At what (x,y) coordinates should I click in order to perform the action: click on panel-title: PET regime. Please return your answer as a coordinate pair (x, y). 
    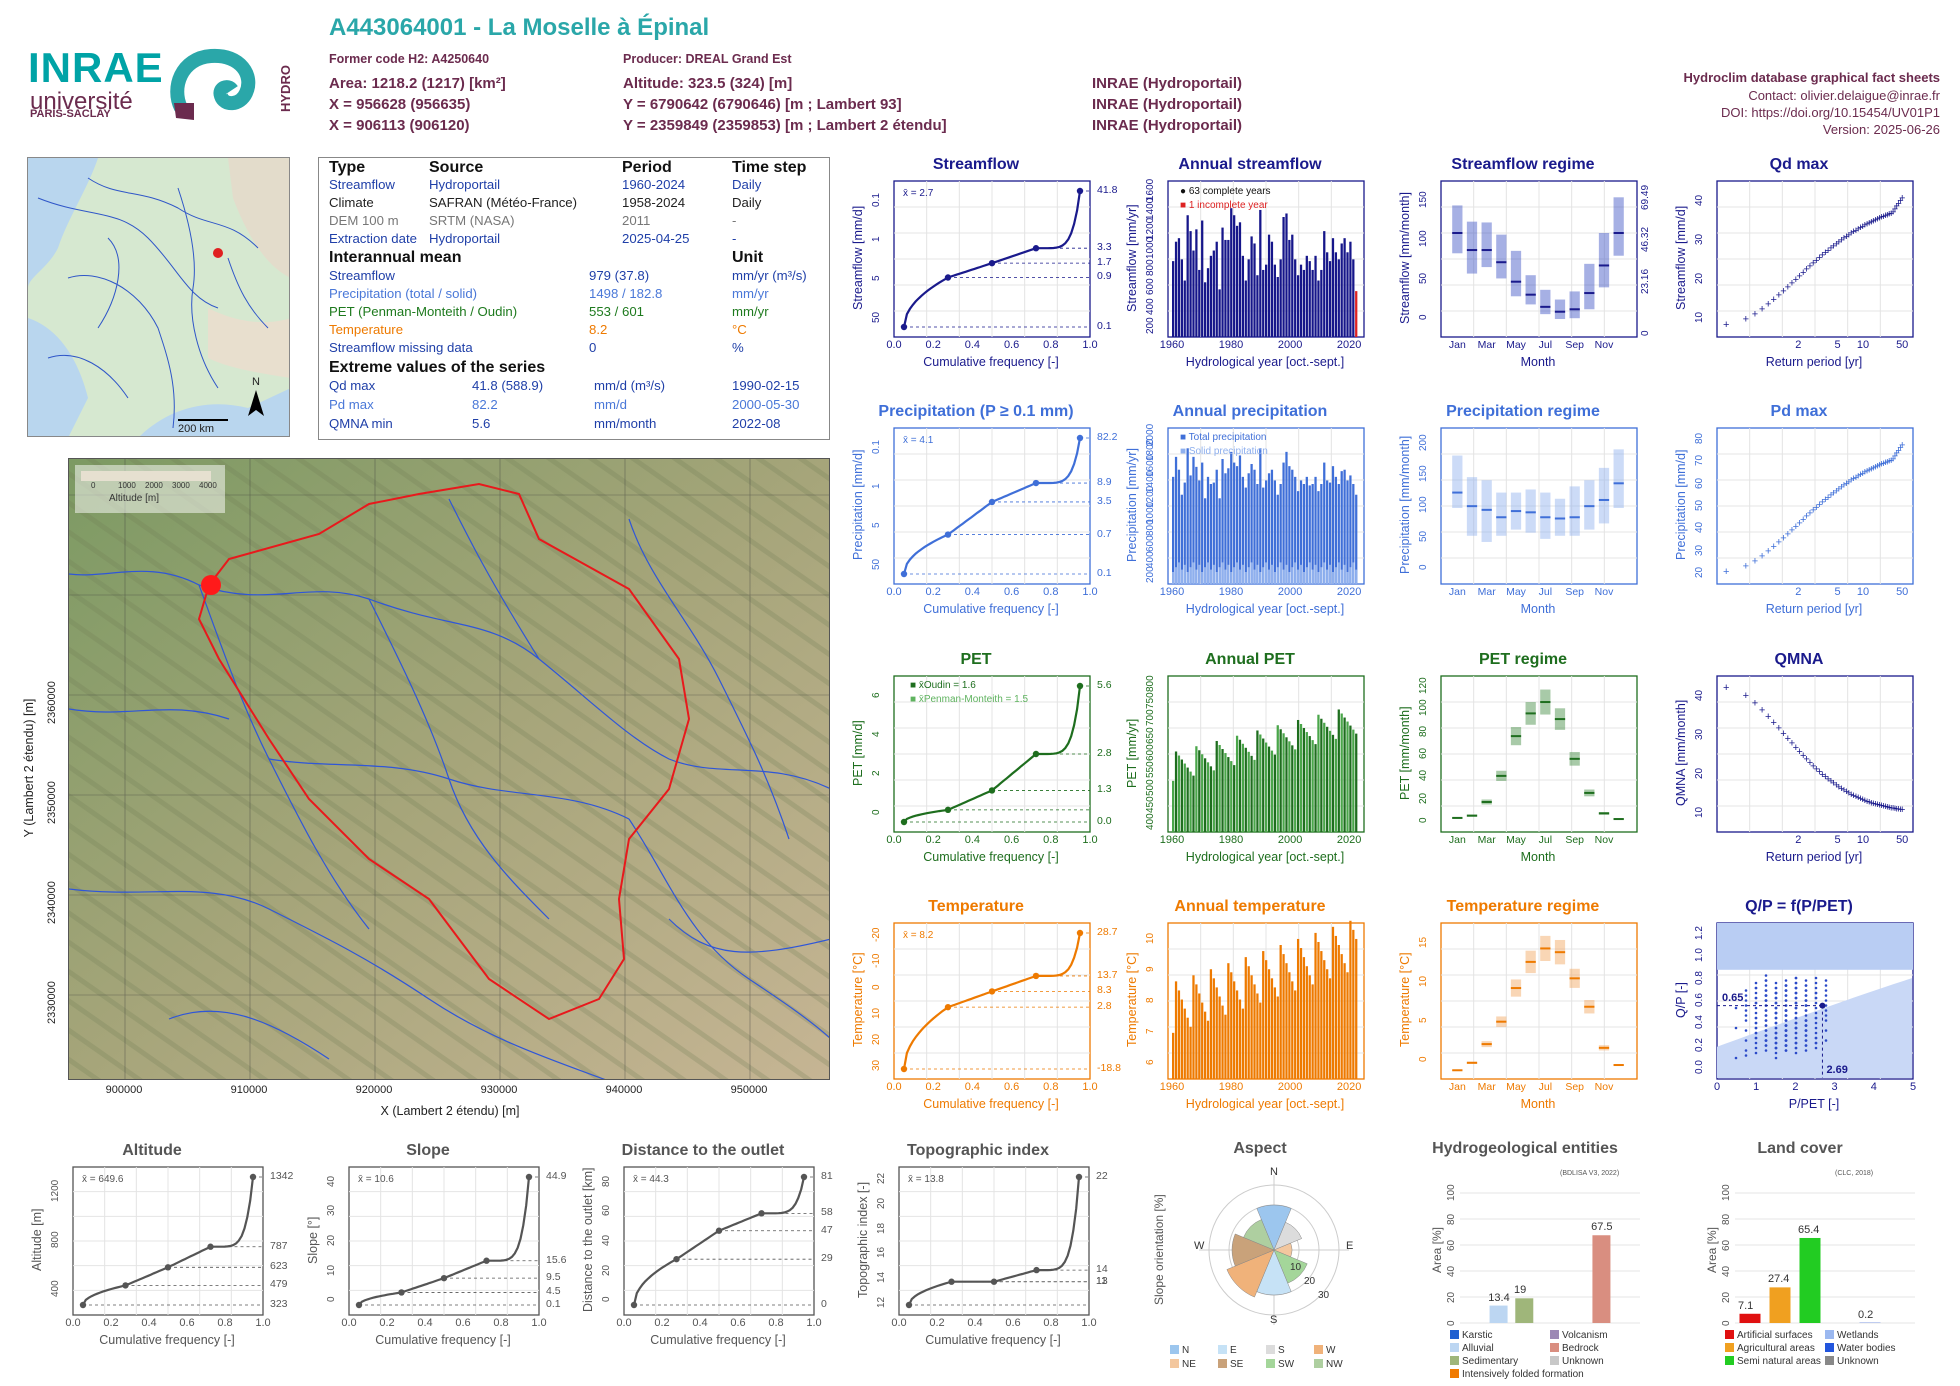
    Looking at the image, I should click on (1523, 659).